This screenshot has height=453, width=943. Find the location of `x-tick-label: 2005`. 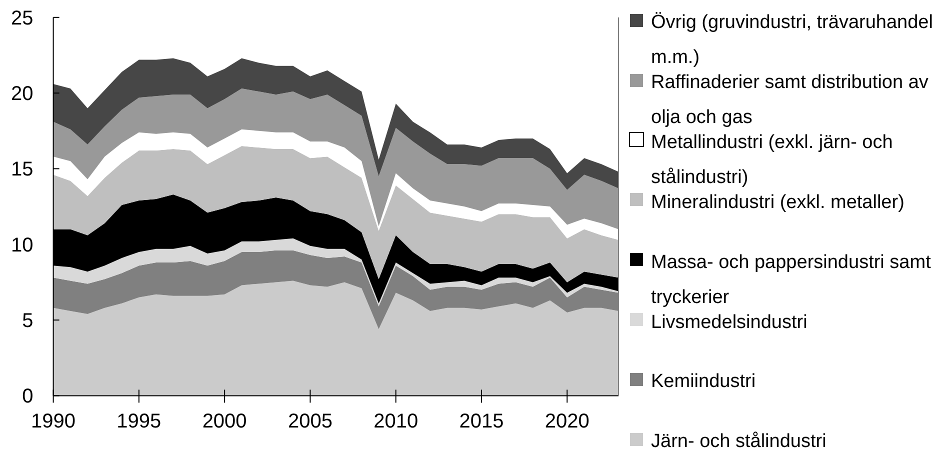

x-tick-label: 2005 is located at coordinates (310, 421).